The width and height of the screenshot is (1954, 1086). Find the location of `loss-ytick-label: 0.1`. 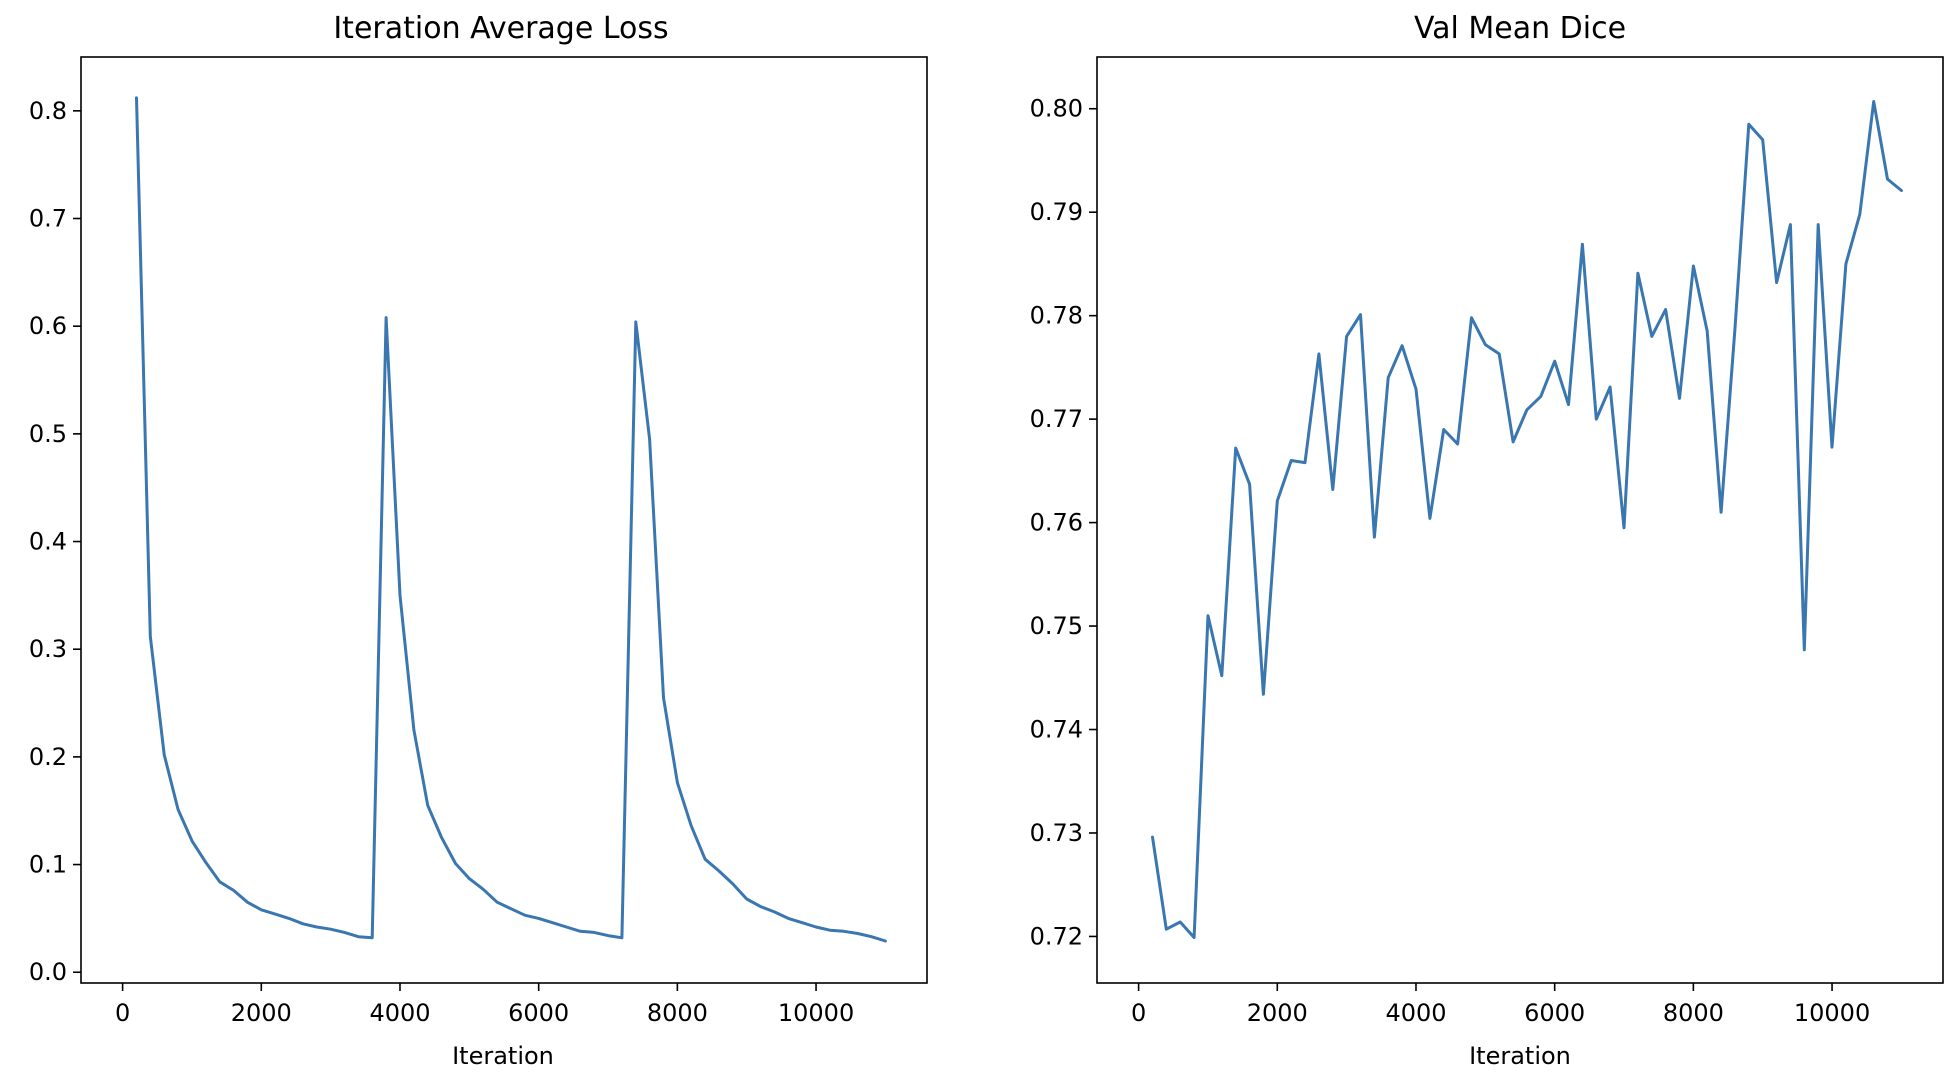

loss-ytick-label: 0.1 is located at coordinates (48, 865).